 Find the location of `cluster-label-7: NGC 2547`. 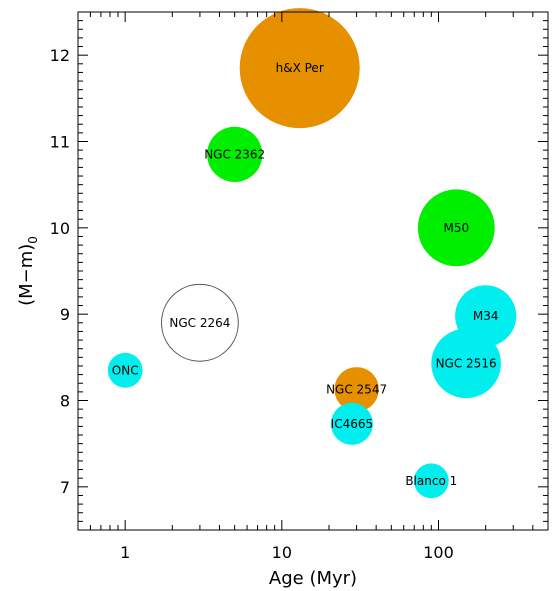

cluster-label-7: NGC 2547 is located at coordinates (356, 389).